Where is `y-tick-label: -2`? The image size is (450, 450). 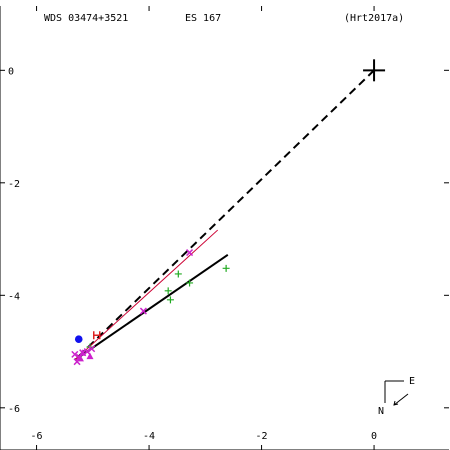
y-tick-label: -2 is located at coordinates (14, 184).